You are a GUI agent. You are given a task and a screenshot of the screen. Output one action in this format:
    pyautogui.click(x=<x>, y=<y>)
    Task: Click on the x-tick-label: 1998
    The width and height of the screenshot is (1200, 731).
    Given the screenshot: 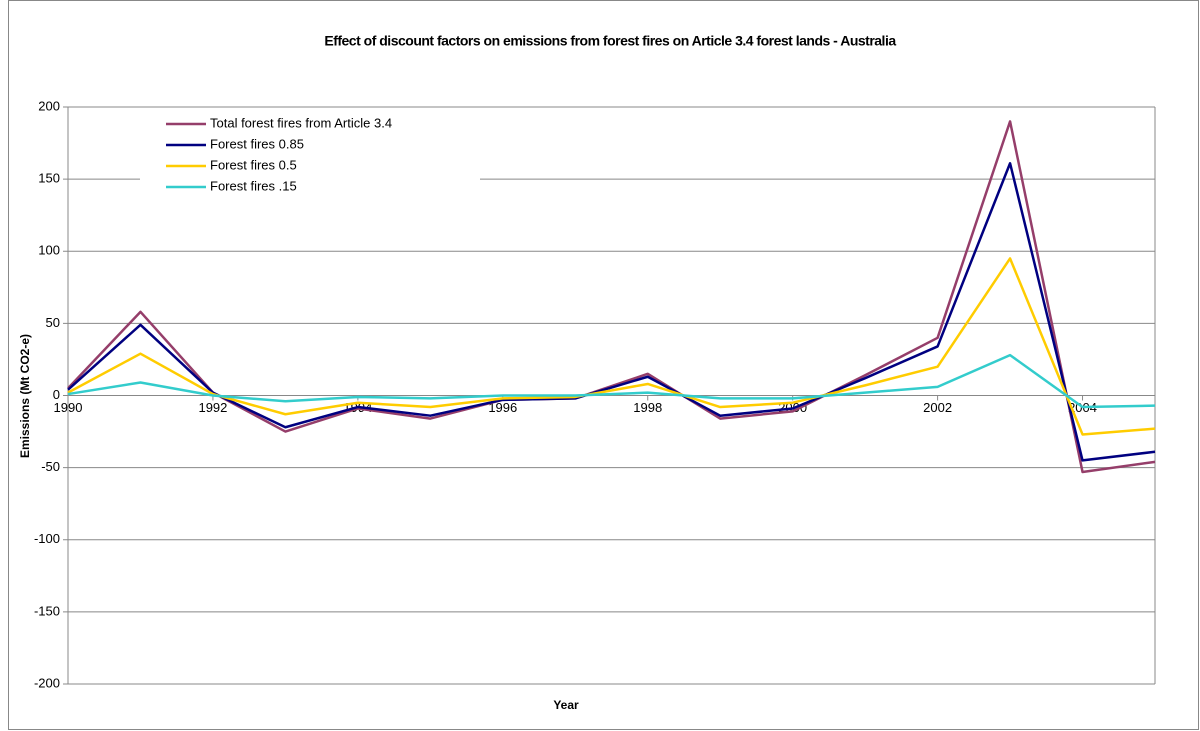 What is the action you would take?
    pyautogui.click(x=647, y=407)
    